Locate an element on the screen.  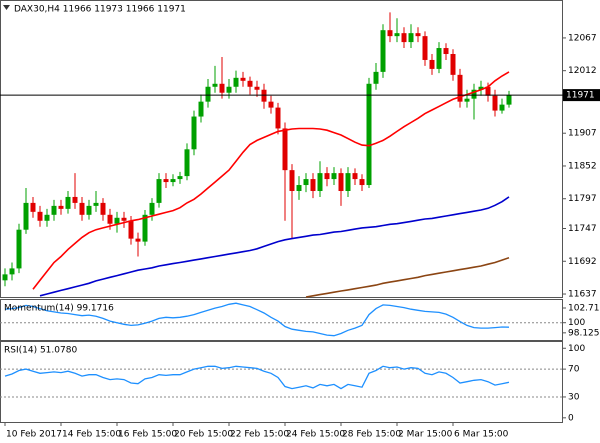
momentum-panel-frame is located at coordinates (281, 320).